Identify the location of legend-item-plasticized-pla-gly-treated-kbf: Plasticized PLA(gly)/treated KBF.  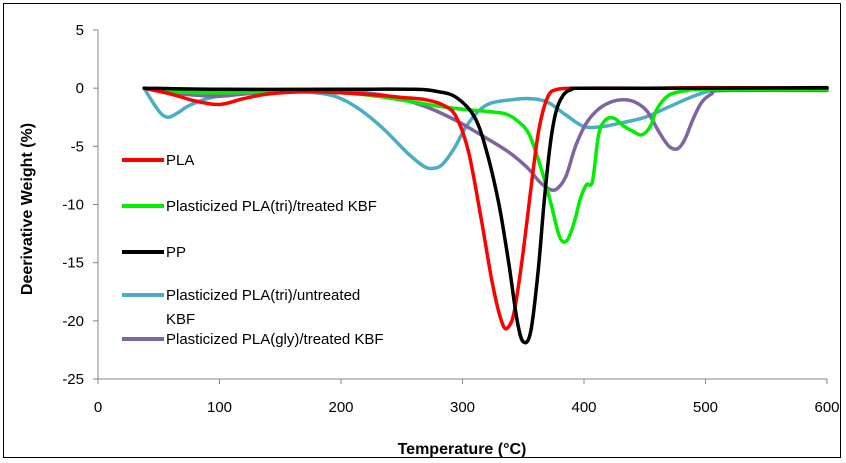
(253, 339).